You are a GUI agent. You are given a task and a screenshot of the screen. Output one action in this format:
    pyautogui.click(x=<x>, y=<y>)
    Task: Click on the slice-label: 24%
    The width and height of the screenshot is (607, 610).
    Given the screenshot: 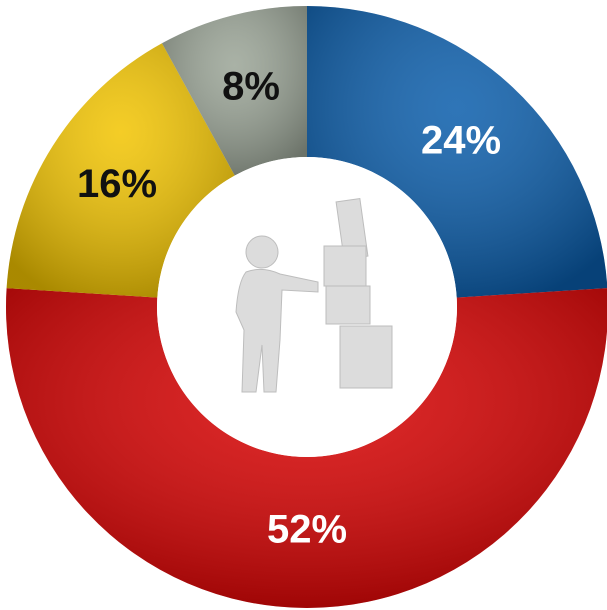 What is the action you would take?
    pyautogui.click(x=461, y=141)
    